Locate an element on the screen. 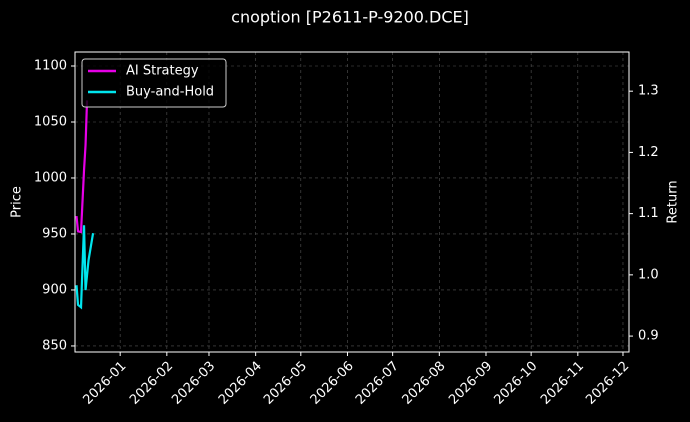  legend-label: AI Strategy is located at coordinates (162, 71).